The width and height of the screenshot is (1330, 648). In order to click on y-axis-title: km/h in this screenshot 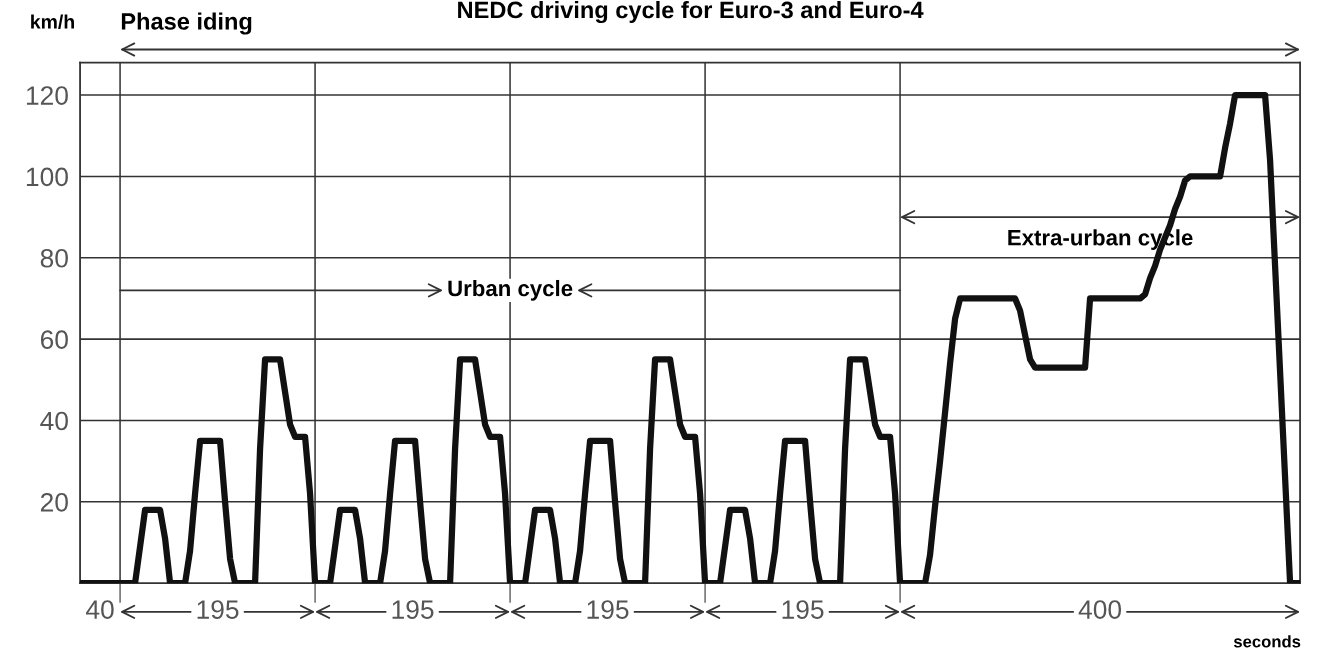, I will do `click(52, 21)`.